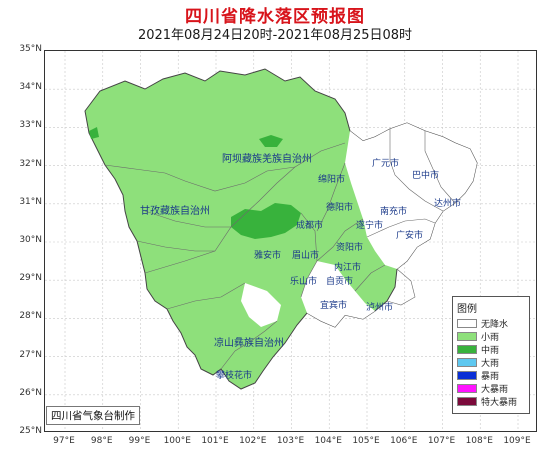  Describe the element at coordinates (517, 441) in the screenshot. I see `longitude-label: 109°E` at that location.